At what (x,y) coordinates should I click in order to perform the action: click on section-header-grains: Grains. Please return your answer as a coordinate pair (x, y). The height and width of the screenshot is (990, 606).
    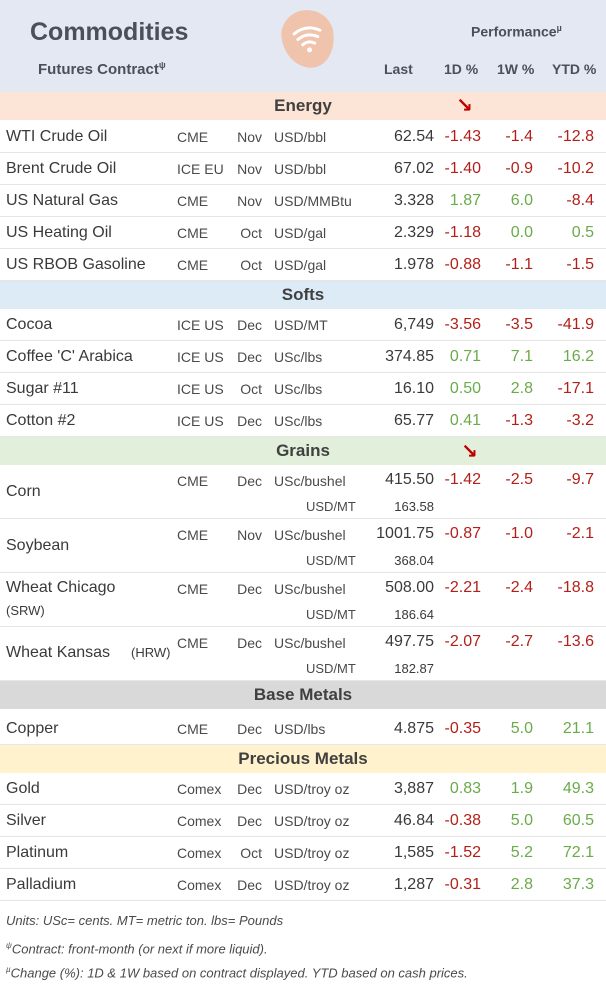
    Looking at the image, I should click on (303, 451).